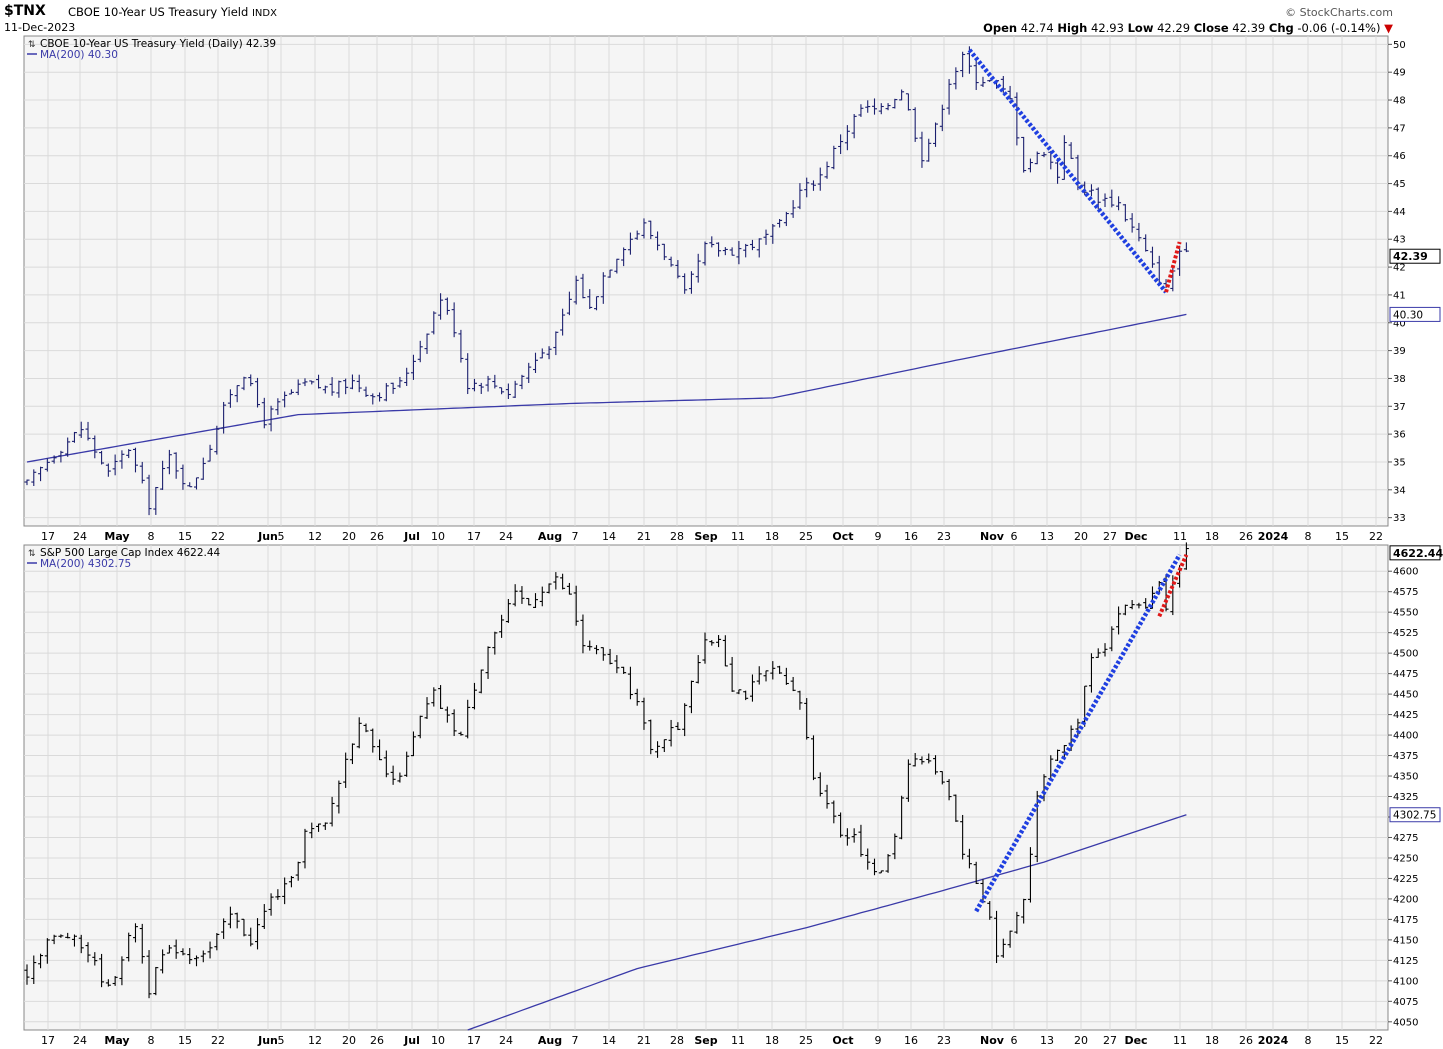  I want to click on legend-ma: MA(200) 40.30, so click(79, 55).